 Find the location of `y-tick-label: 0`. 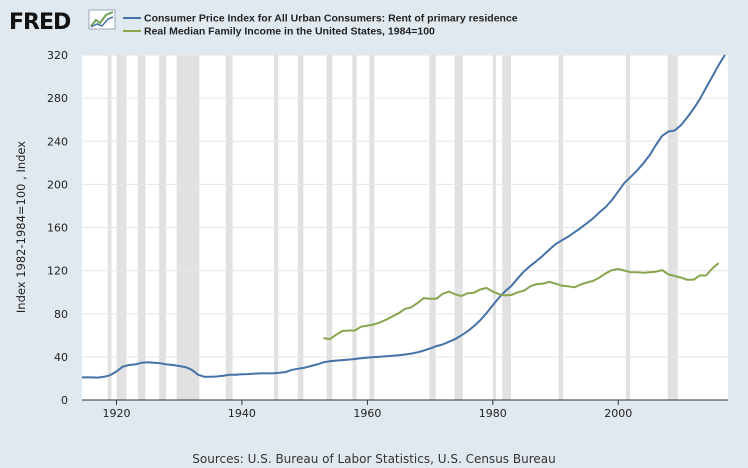

y-tick-label: 0 is located at coordinates (64, 400).